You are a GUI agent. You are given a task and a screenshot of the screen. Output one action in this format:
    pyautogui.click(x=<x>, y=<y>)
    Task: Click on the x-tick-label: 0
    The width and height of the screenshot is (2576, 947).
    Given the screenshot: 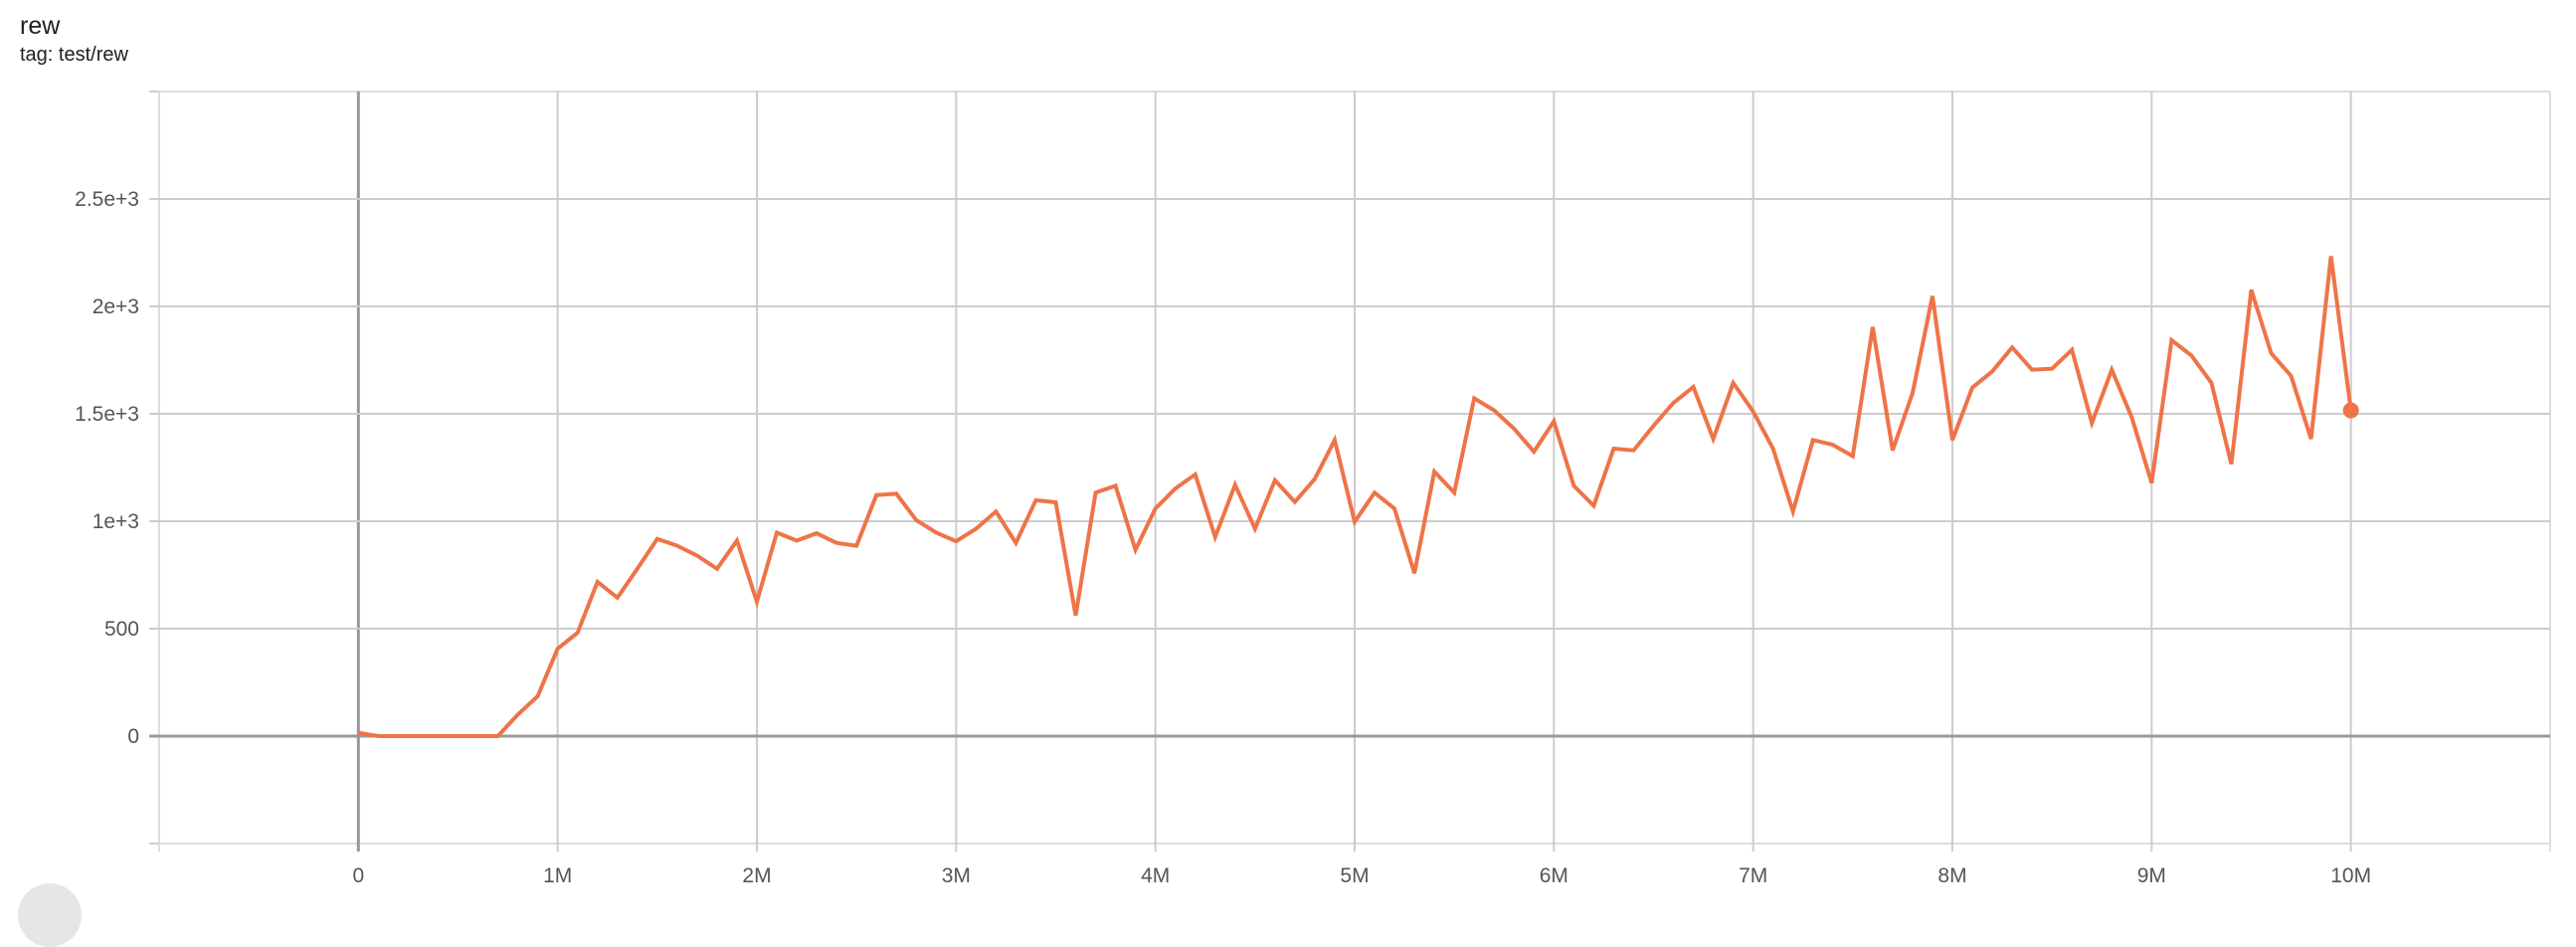 What is the action you would take?
    pyautogui.click(x=358, y=875)
    